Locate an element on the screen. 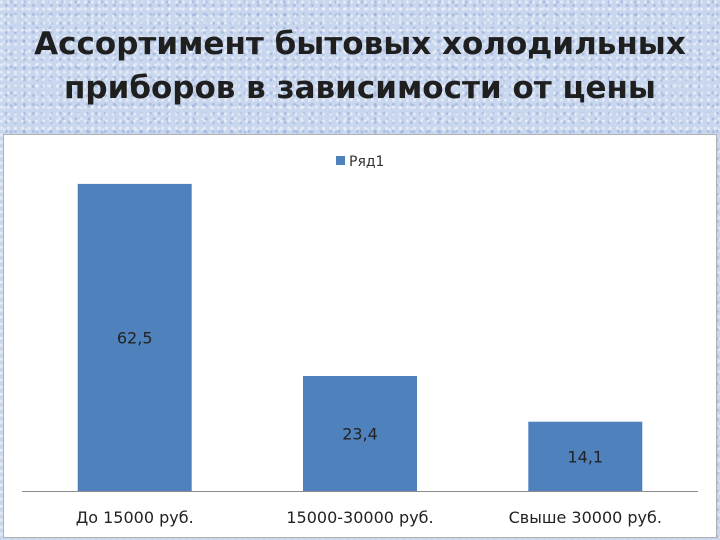 The image size is (720, 540). legend-swatch is located at coordinates (340, 160).